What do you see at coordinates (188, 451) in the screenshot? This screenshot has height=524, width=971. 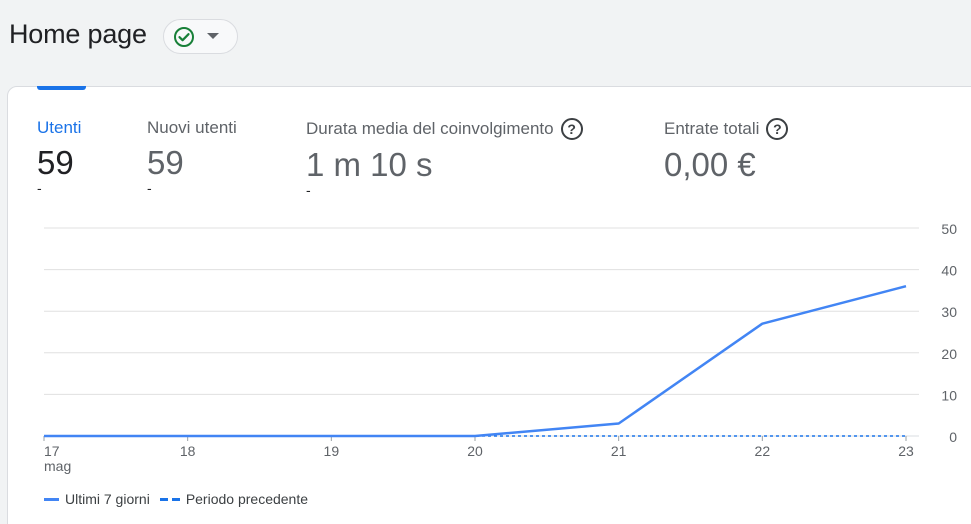 I see `x-tick-label: 18` at bounding box center [188, 451].